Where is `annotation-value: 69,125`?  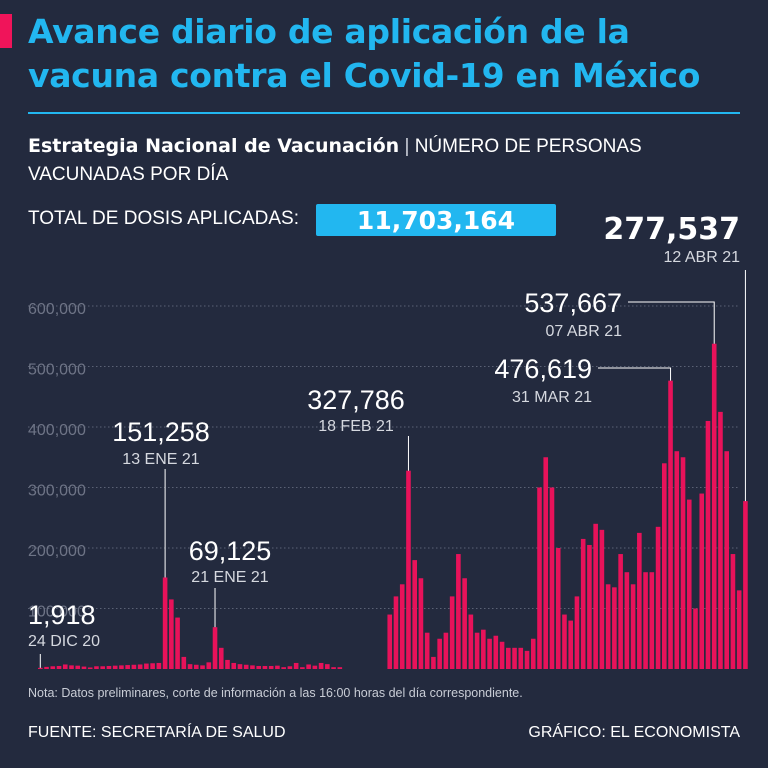
annotation-value: 69,125 is located at coordinates (230, 551).